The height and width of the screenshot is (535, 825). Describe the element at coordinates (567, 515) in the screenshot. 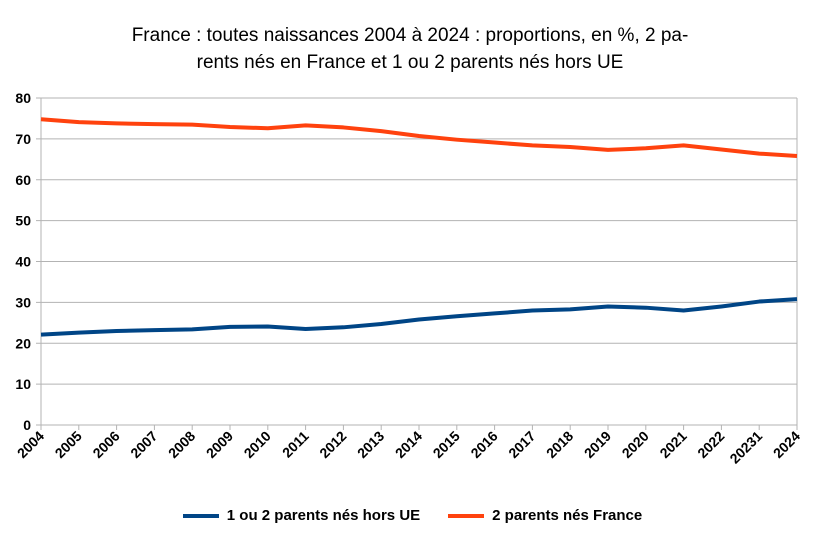

I see `legend-label: 2 parents nés France` at that location.